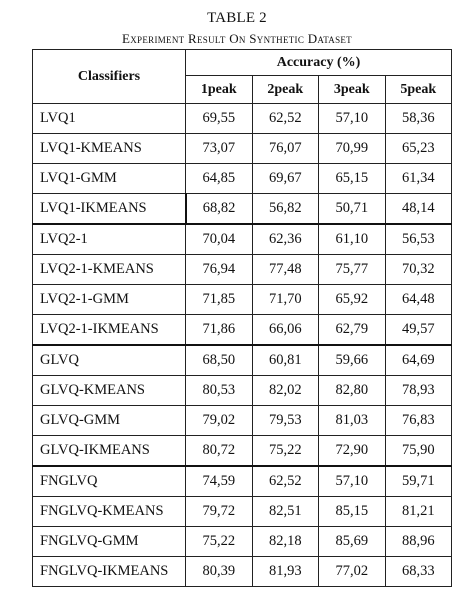  Describe the element at coordinates (418, 360) in the screenshot. I see `accuracy-value-cell: 64,69` at that location.